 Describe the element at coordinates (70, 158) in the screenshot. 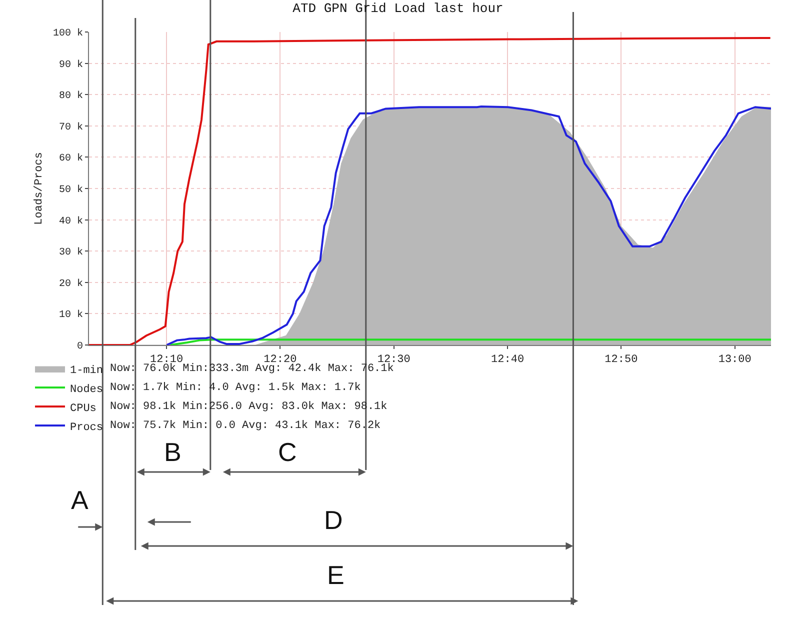

I see `y-tick-label: 60 k` at that location.